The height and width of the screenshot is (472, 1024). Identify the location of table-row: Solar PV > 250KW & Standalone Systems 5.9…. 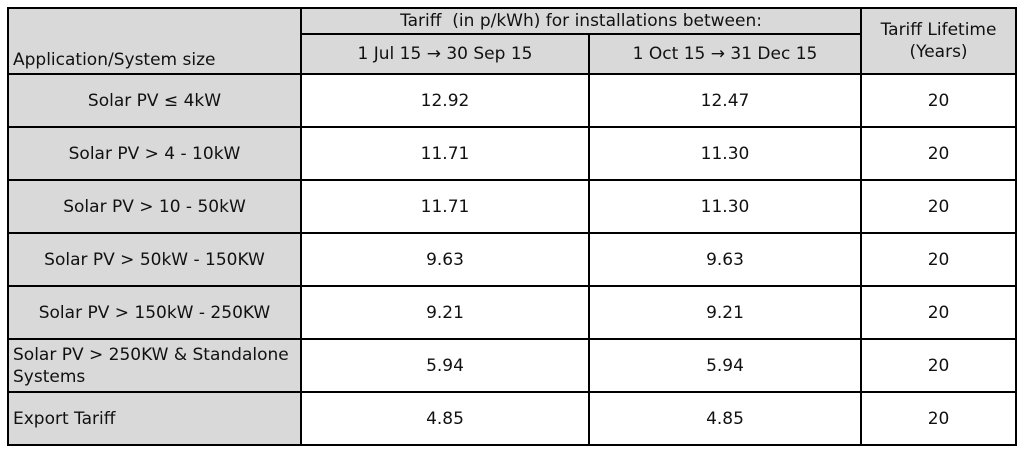
(512, 365).